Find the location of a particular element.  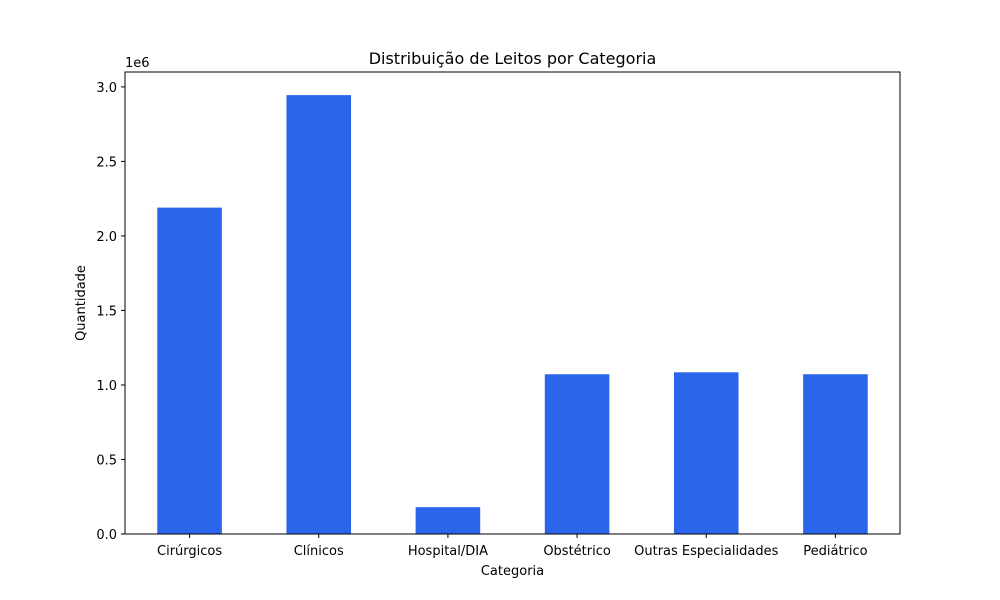

bar-cir-rgicos is located at coordinates (189, 370).